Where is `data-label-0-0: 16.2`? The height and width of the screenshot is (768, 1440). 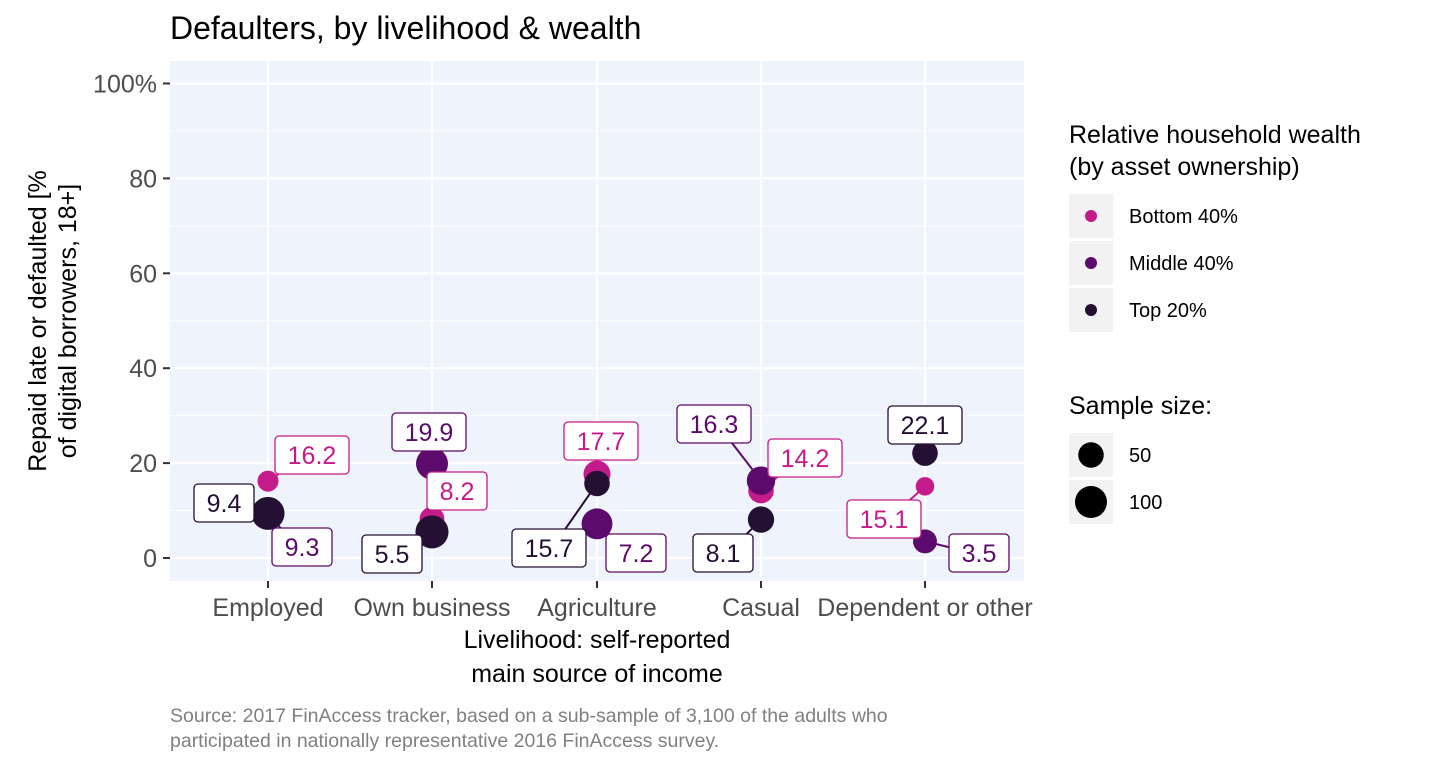
data-label-0-0: 16.2 is located at coordinates (312, 456).